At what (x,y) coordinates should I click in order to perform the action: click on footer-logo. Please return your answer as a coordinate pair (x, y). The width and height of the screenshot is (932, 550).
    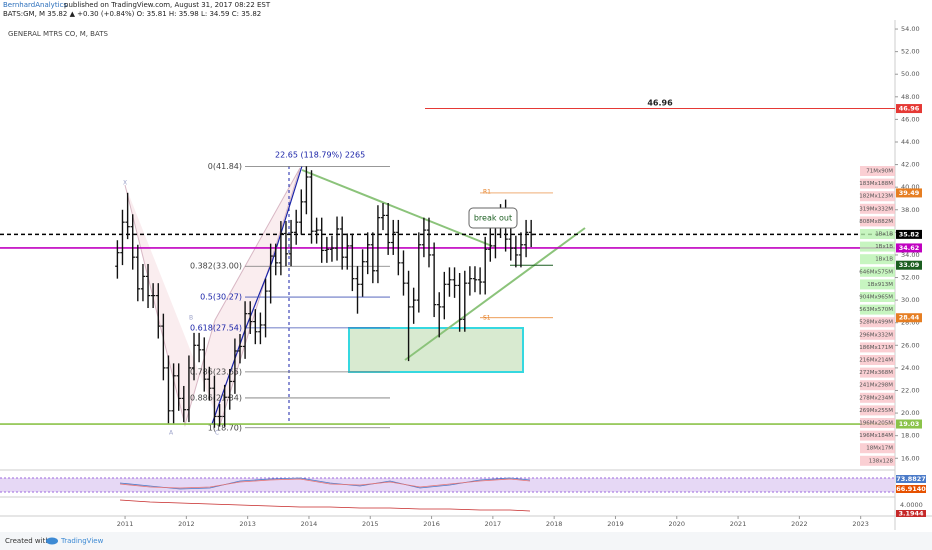
    Looking at the image, I should click on (52, 541).